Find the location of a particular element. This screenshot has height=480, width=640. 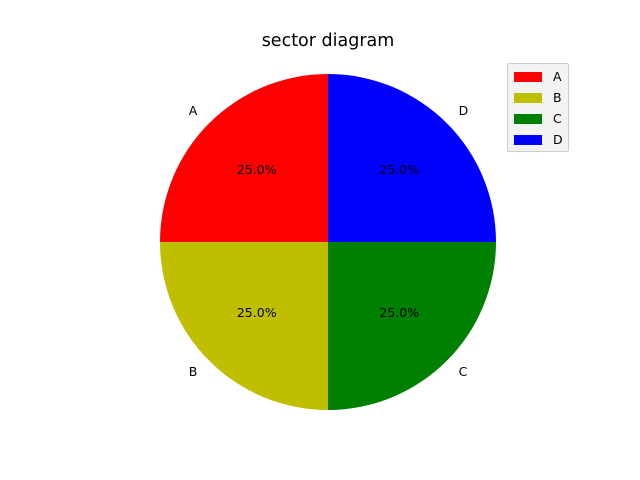

pie-slice-b is located at coordinates (244, 326).